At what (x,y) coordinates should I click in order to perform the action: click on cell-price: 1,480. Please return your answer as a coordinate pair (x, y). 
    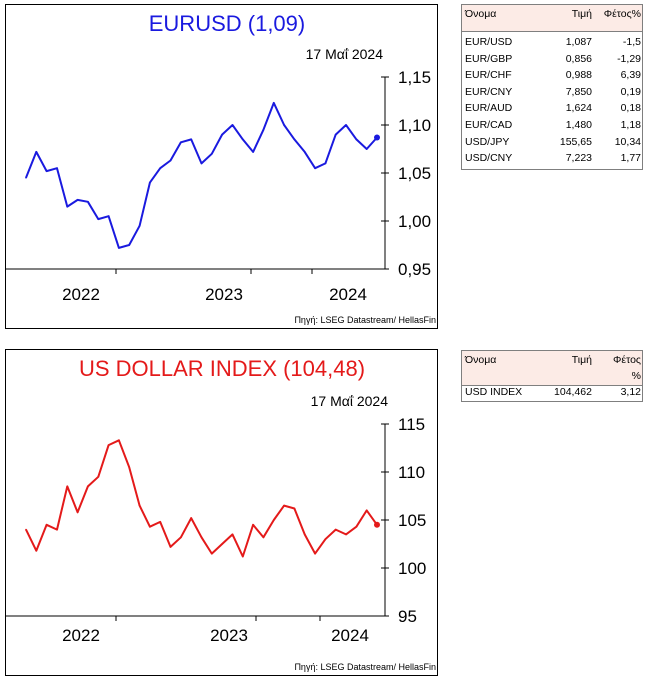
    Looking at the image, I should click on (578, 125).